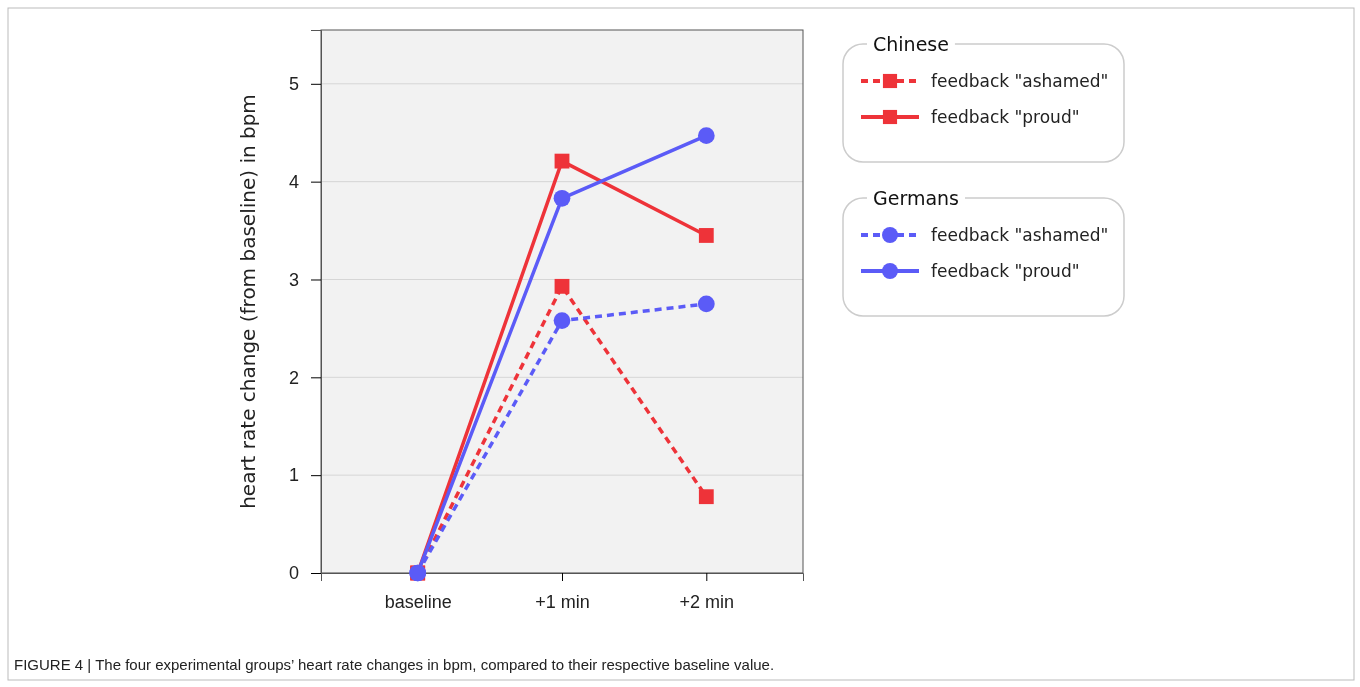  Describe the element at coordinates (911, 44) in the screenshot. I see `text: Chinese` at that location.